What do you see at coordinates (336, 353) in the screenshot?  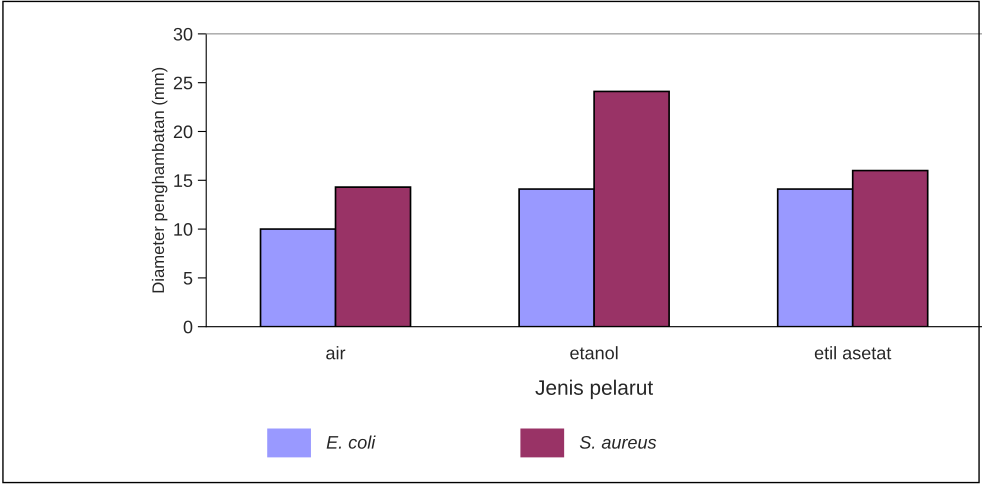 I see `x-tick-label: air` at bounding box center [336, 353].